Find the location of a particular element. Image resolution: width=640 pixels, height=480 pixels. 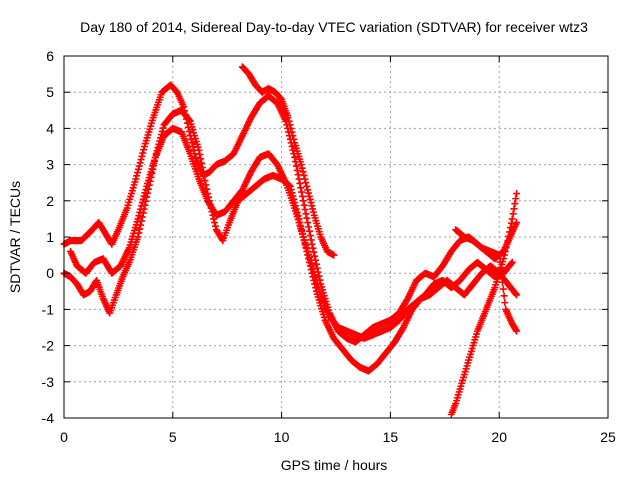

y-tick-label: 2 is located at coordinates (50, 201).